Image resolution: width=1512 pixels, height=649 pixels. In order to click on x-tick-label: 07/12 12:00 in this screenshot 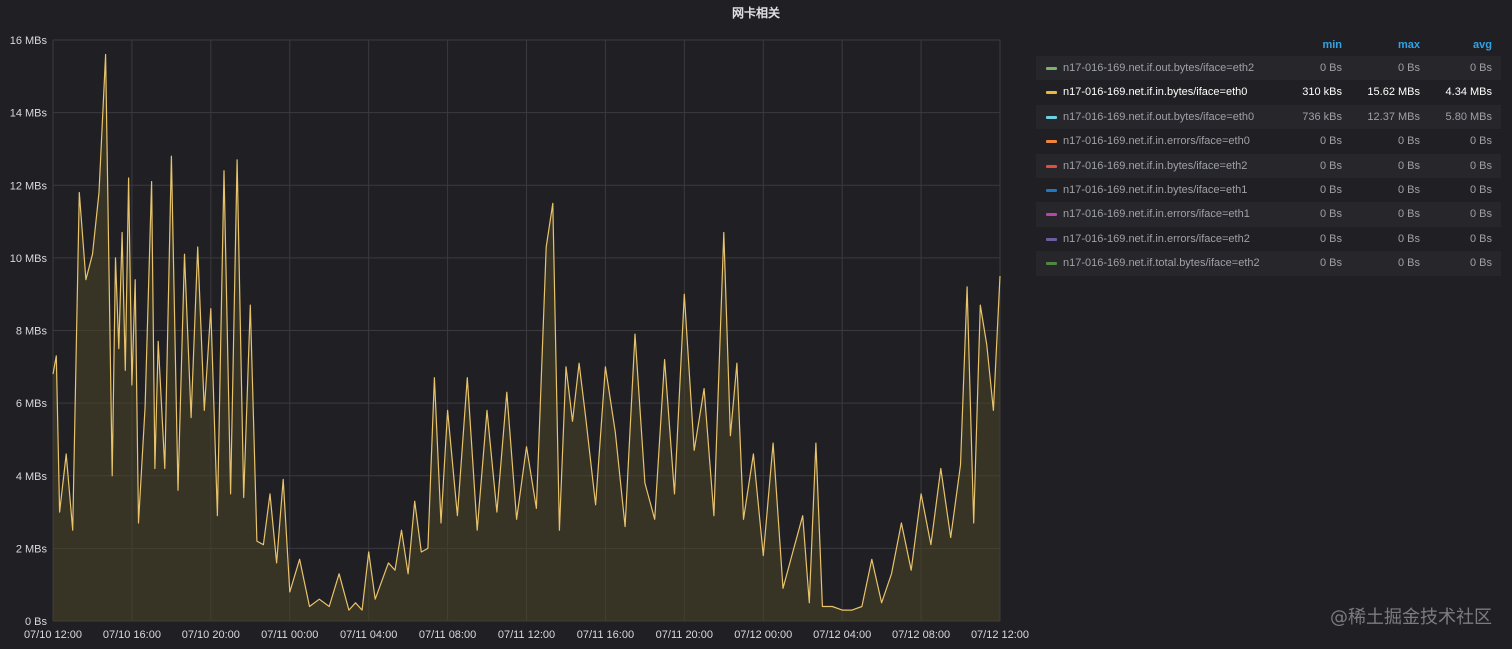, I will do `click(1000, 635)`.